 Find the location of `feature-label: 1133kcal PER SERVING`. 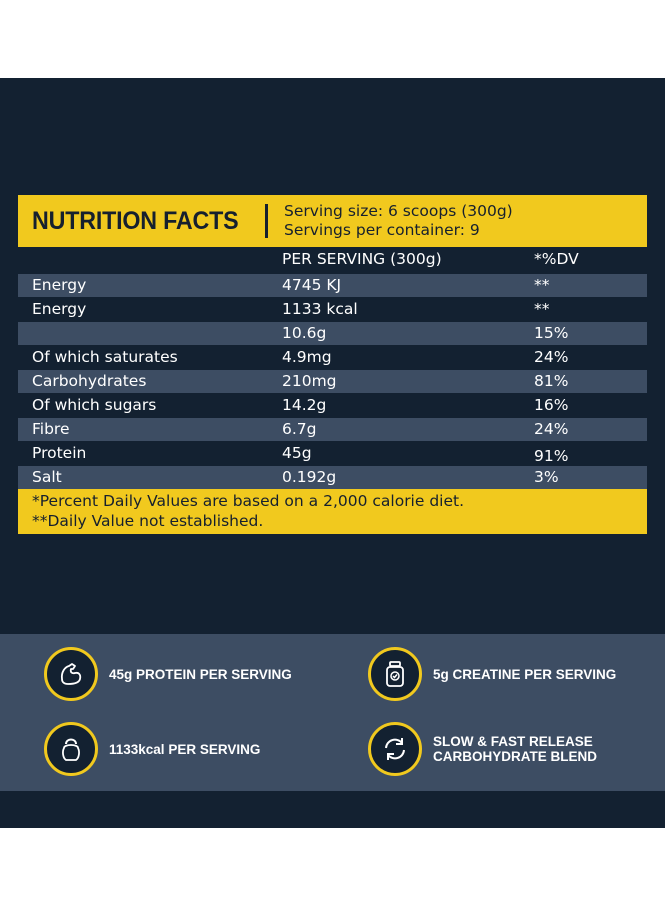

feature-label: 1133kcal PER SERVING is located at coordinates (185, 749).